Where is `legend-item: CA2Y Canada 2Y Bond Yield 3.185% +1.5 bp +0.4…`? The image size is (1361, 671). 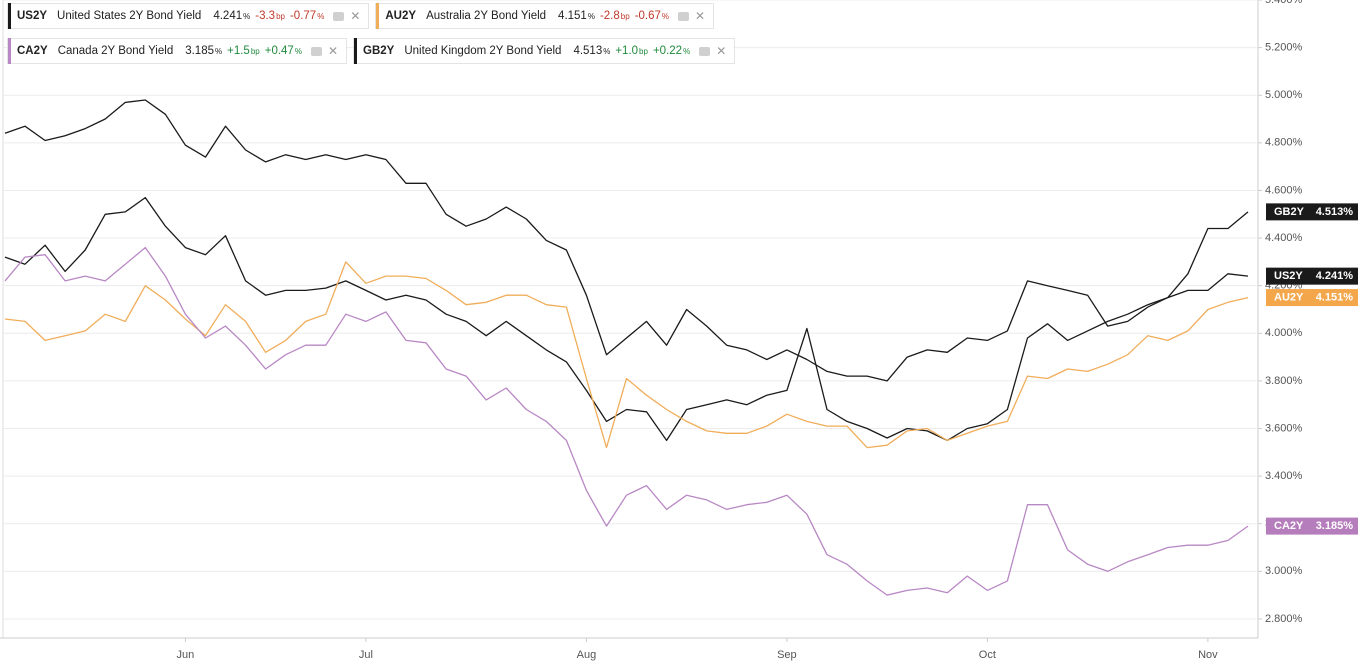
legend-item: CA2Y Canada 2Y Bond Yield 3.185% +1.5 bp +0.4… is located at coordinates (177, 51).